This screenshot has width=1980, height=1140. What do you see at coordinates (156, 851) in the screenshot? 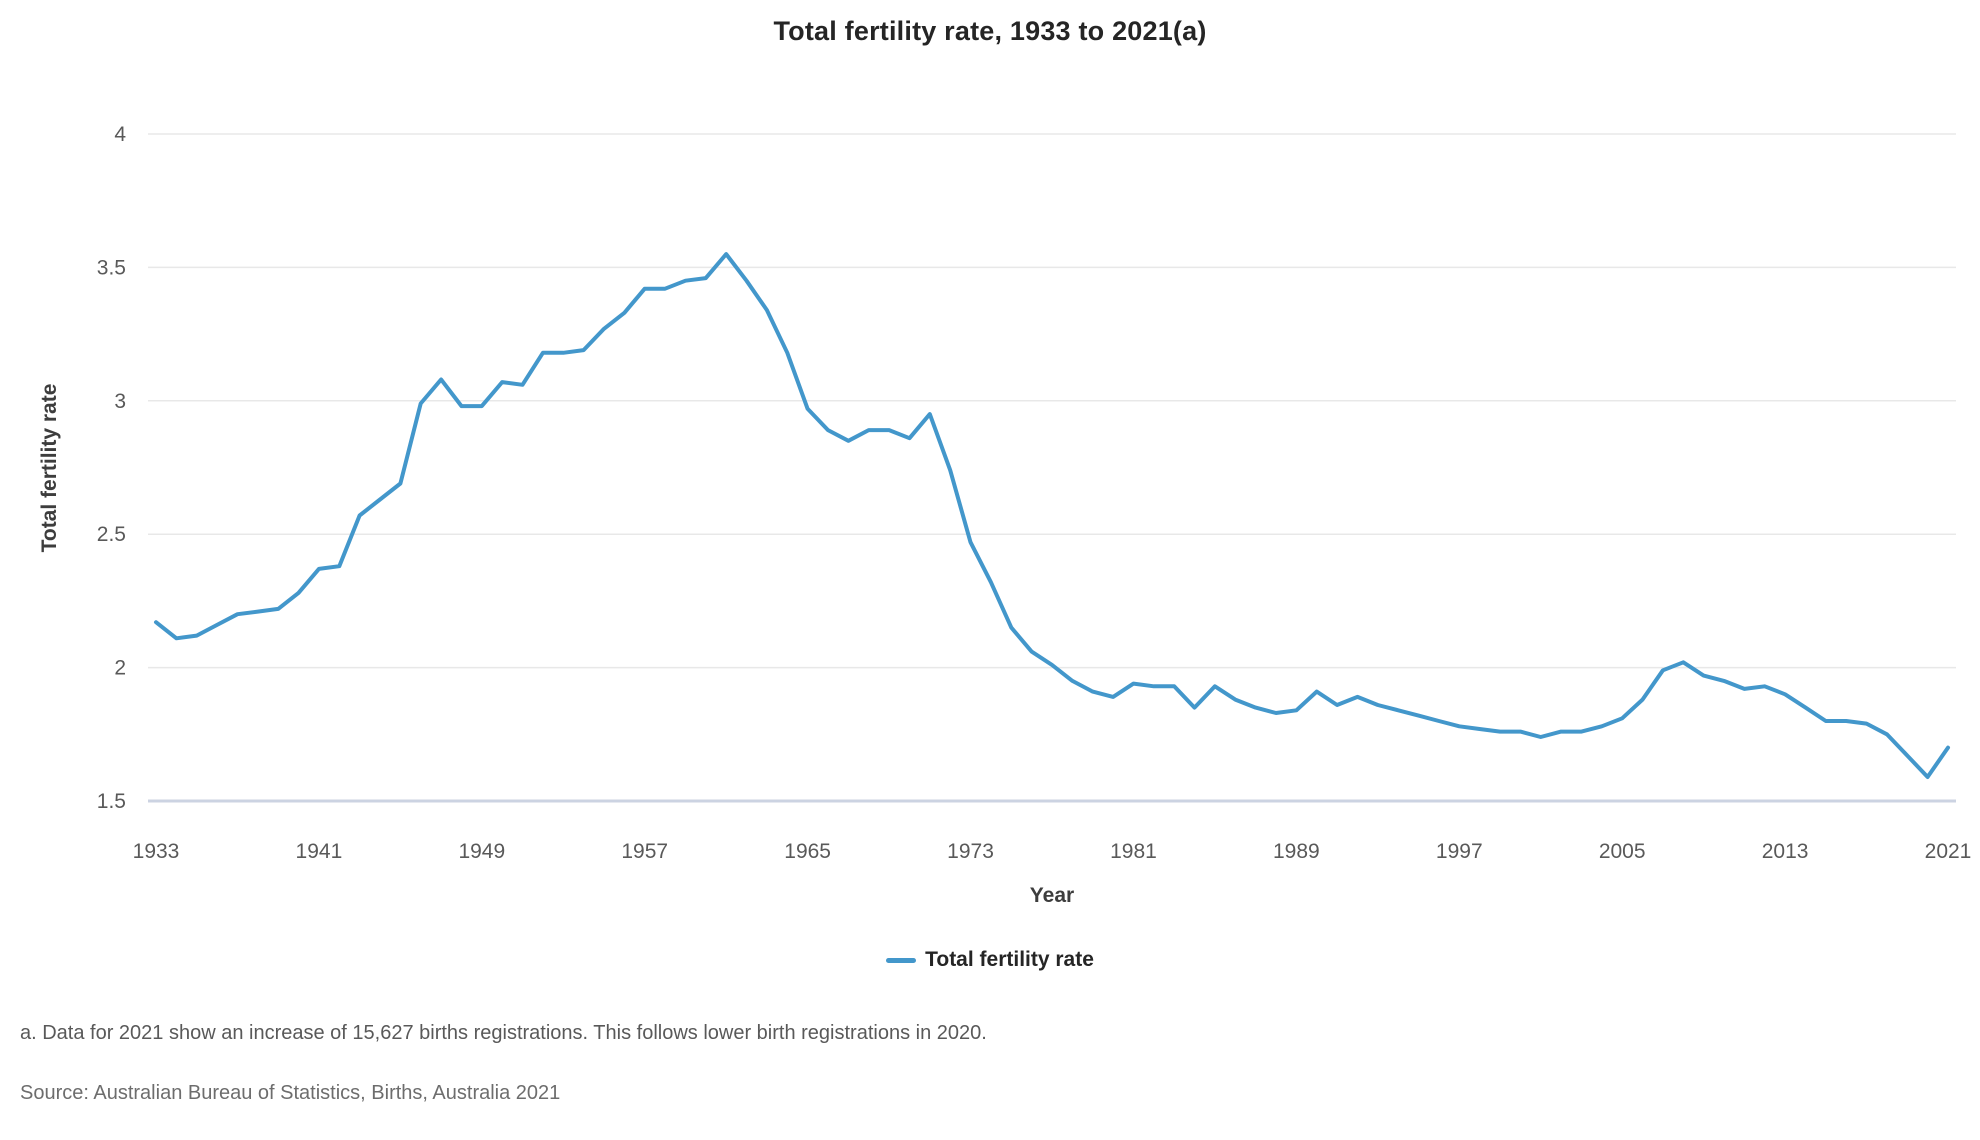
I see `x-tick-label: 1933` at bounding box center [156, 851].